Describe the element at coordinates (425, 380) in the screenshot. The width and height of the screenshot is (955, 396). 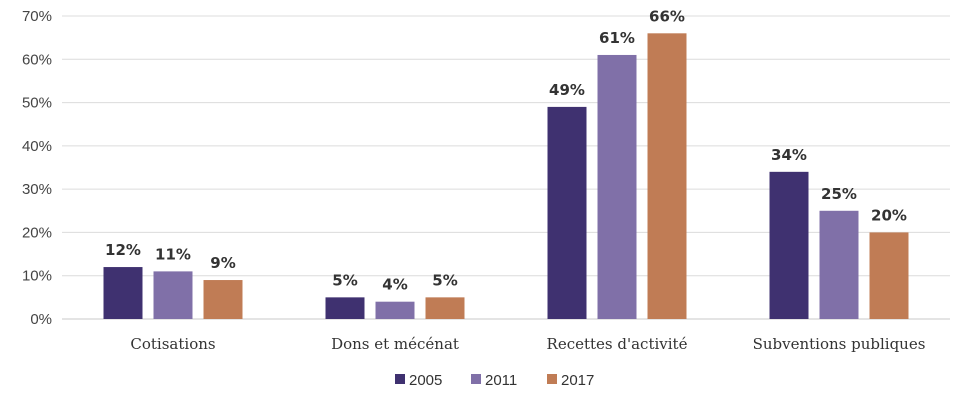
I see `legend-label: 2005` at that location.